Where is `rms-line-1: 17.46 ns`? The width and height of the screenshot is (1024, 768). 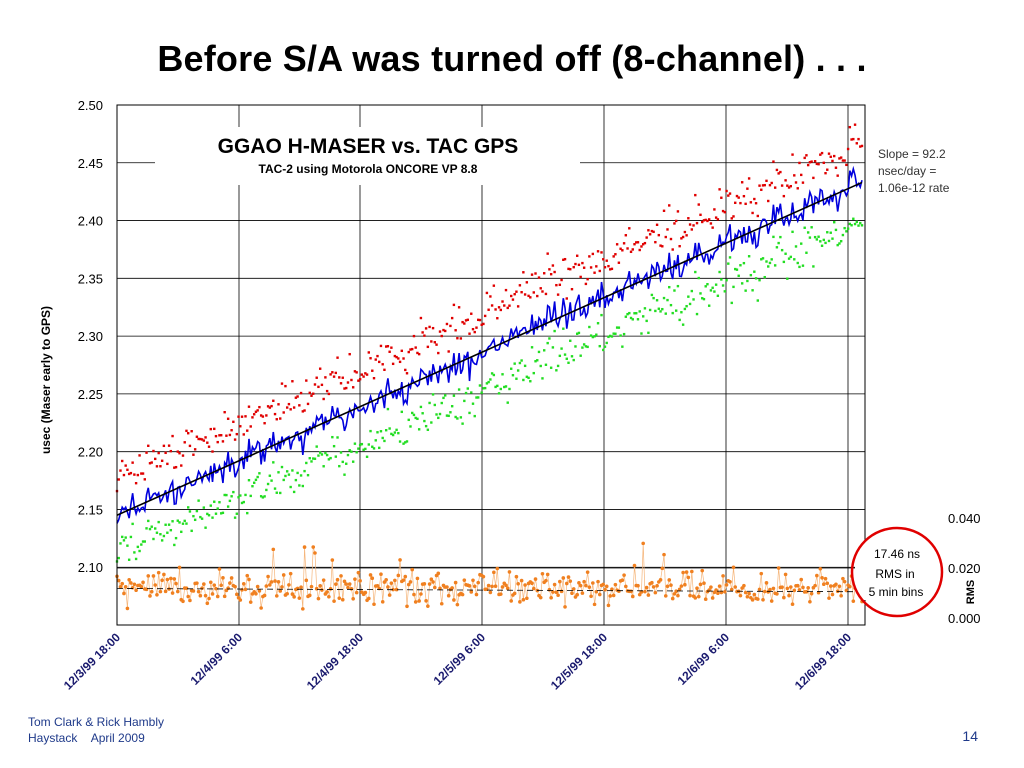 rms-line-1: 17.46 ns is located at coordinates (897, 554).